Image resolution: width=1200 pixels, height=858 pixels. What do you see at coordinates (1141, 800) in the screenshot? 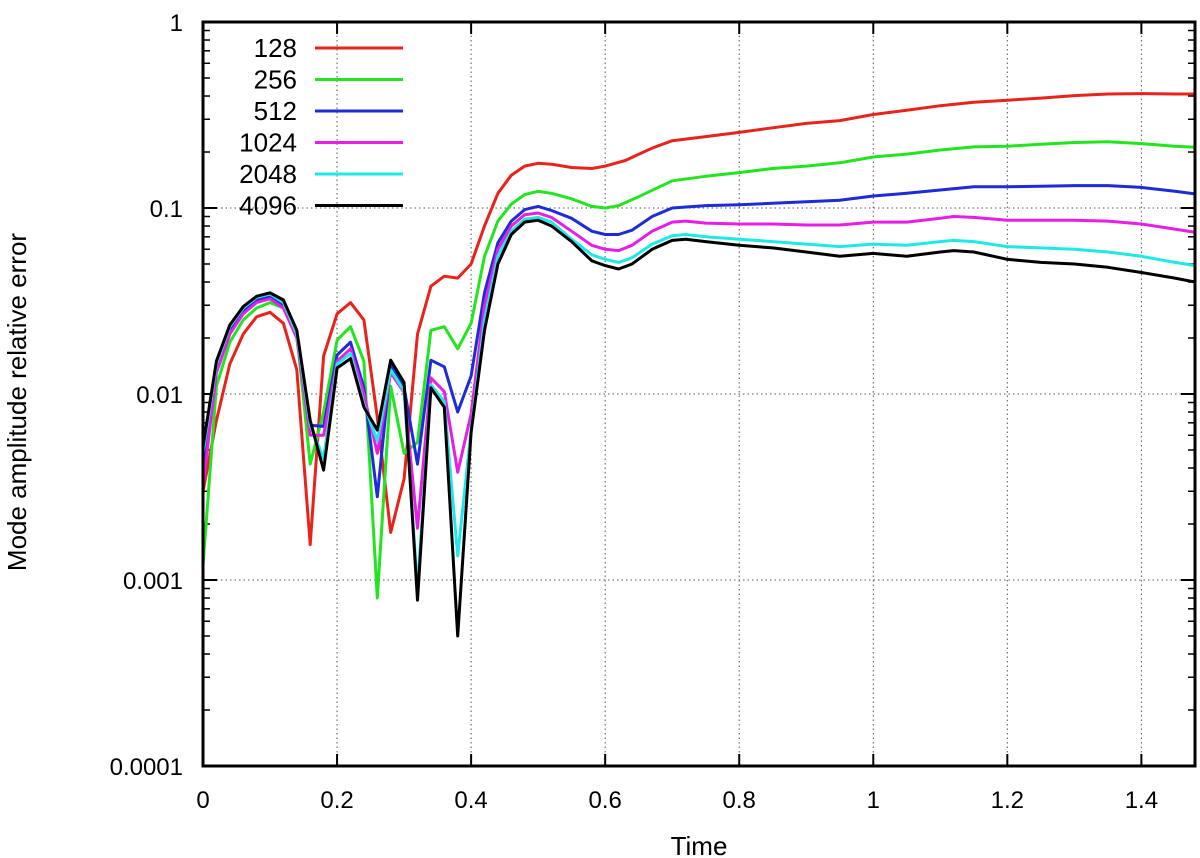
I see `x-tick-label: 1.4` at bounding box center [1141, 800].